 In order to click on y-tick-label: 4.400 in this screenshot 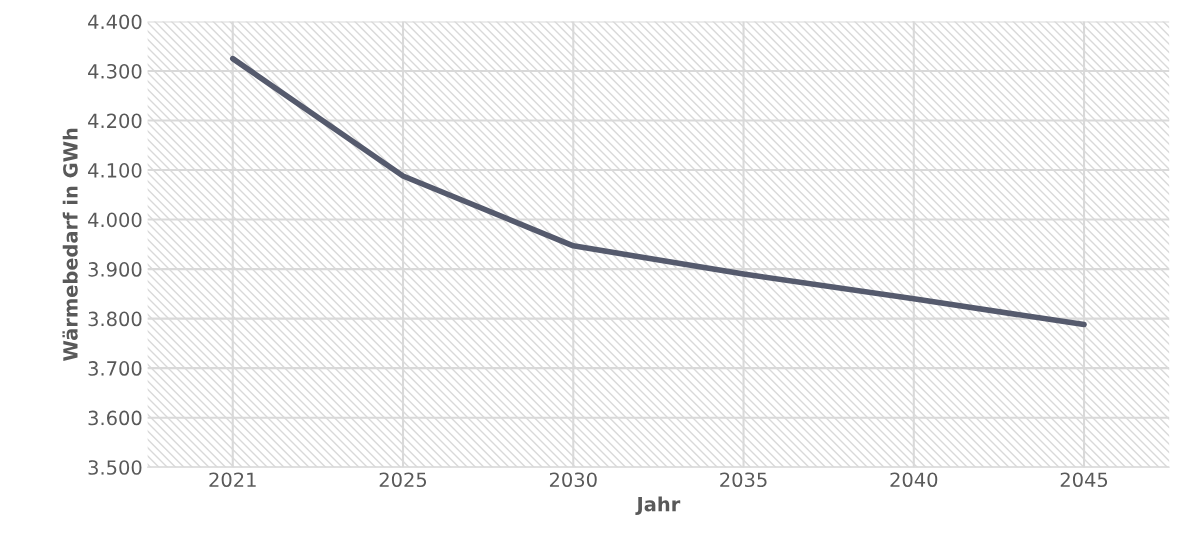, I will do `click(115, 22)`.